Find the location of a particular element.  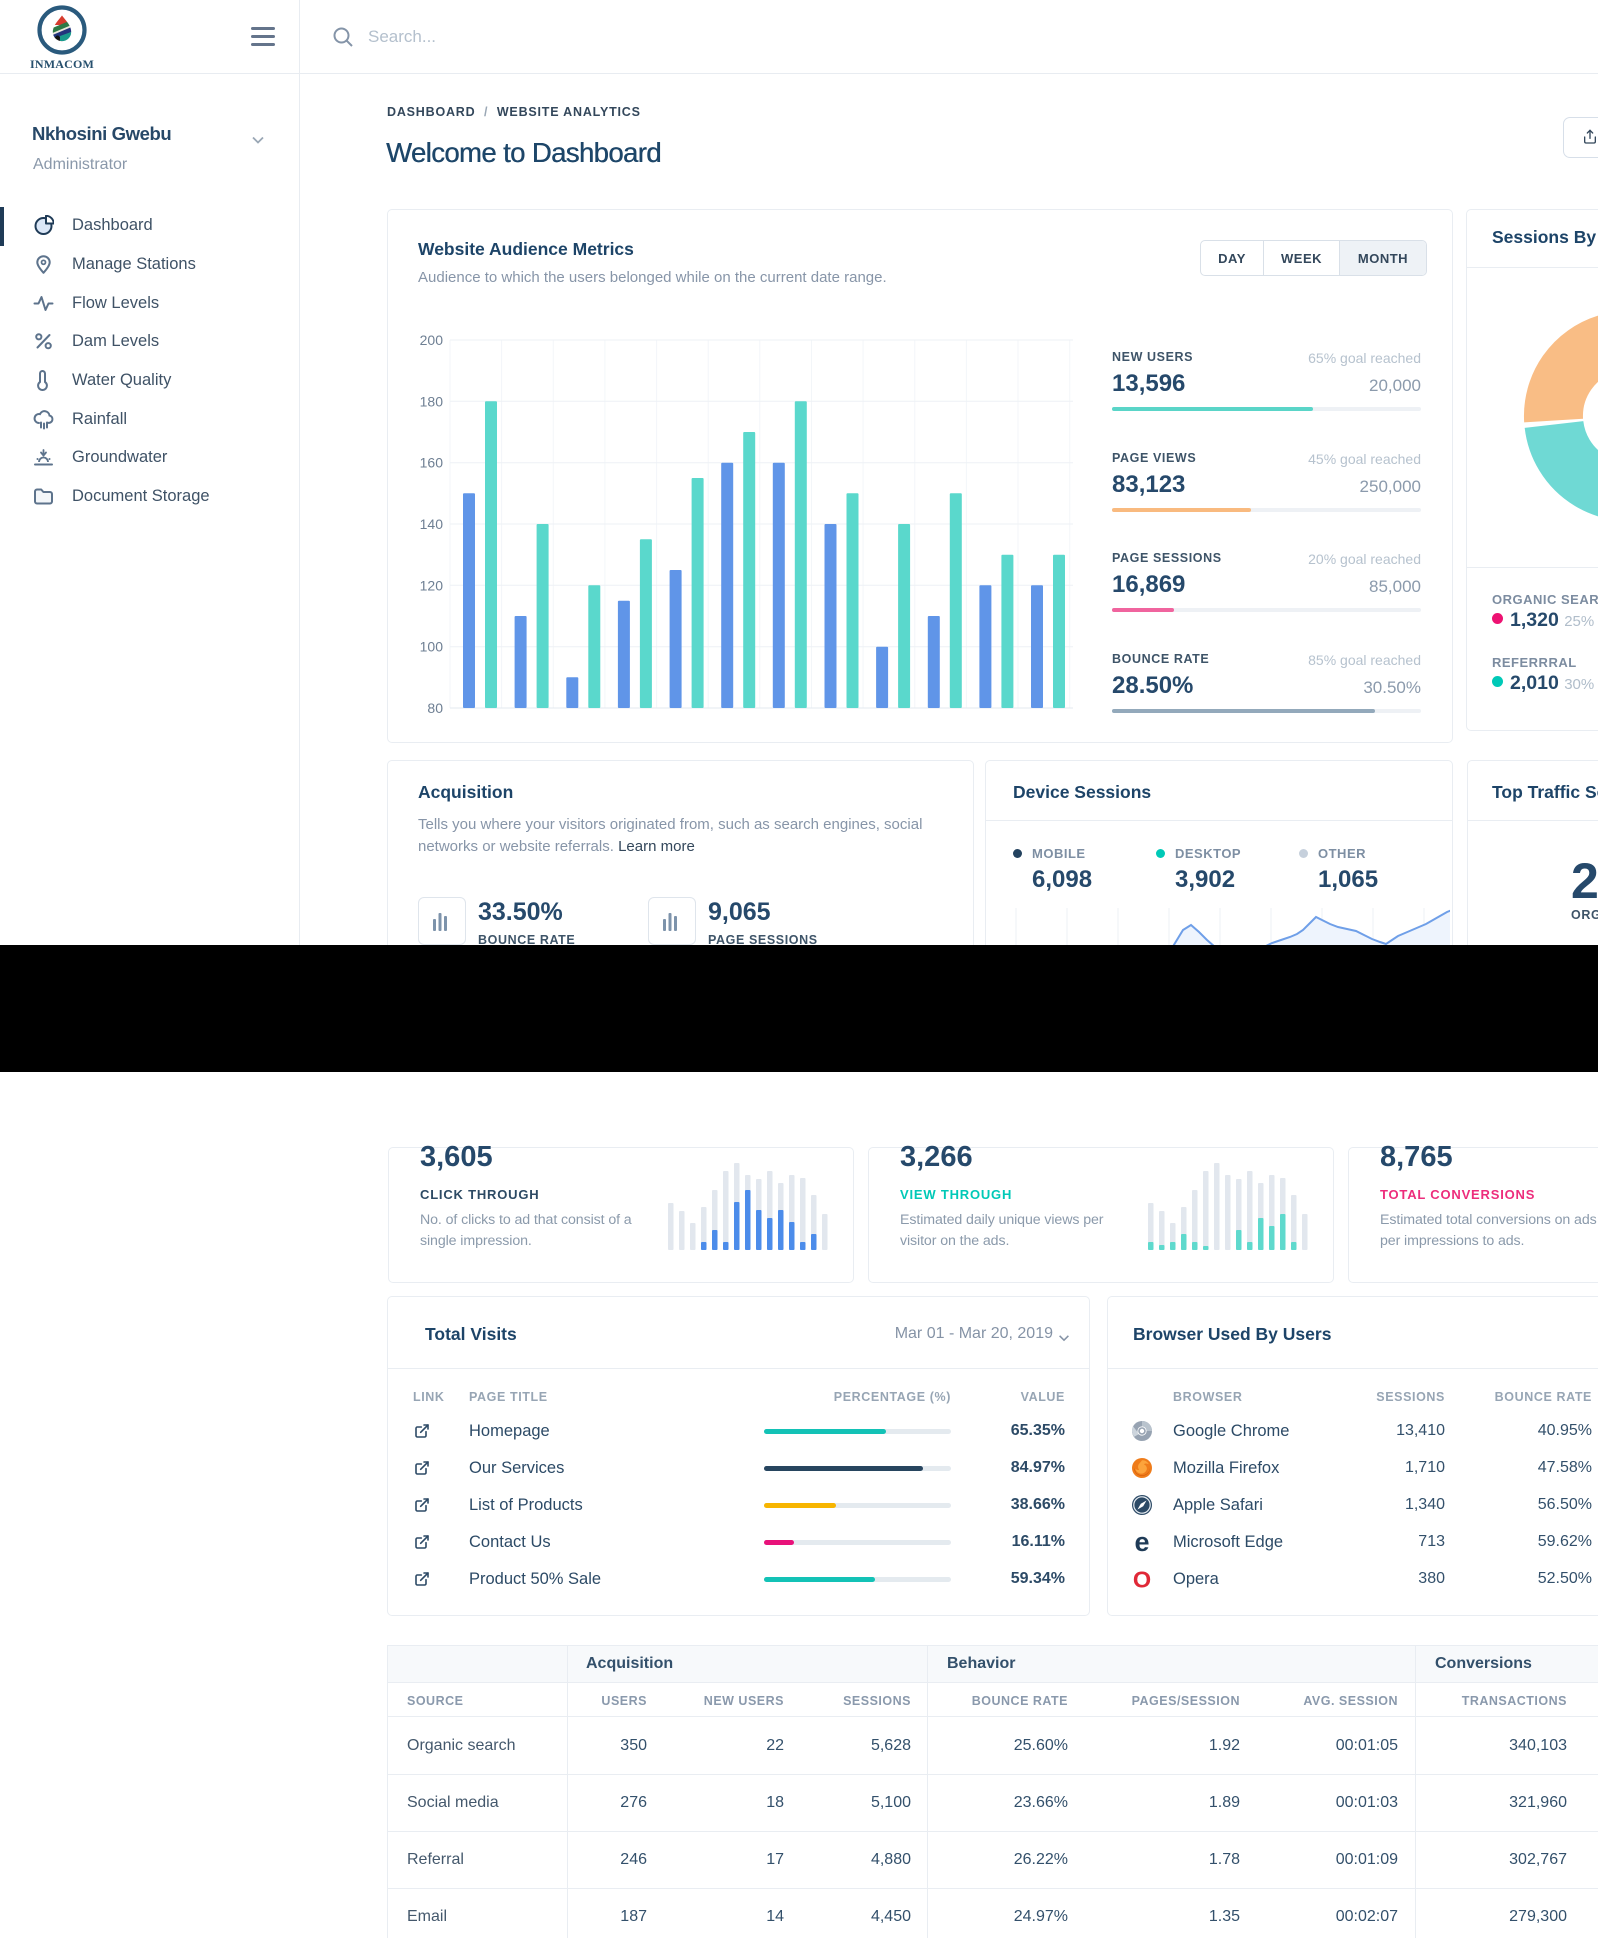

svg-text: e is located at coordinates (1141, 1542).